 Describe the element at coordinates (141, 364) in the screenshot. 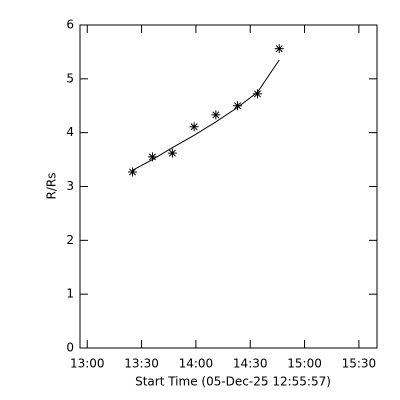

I see `x-tick-label: 13:30` at that location.